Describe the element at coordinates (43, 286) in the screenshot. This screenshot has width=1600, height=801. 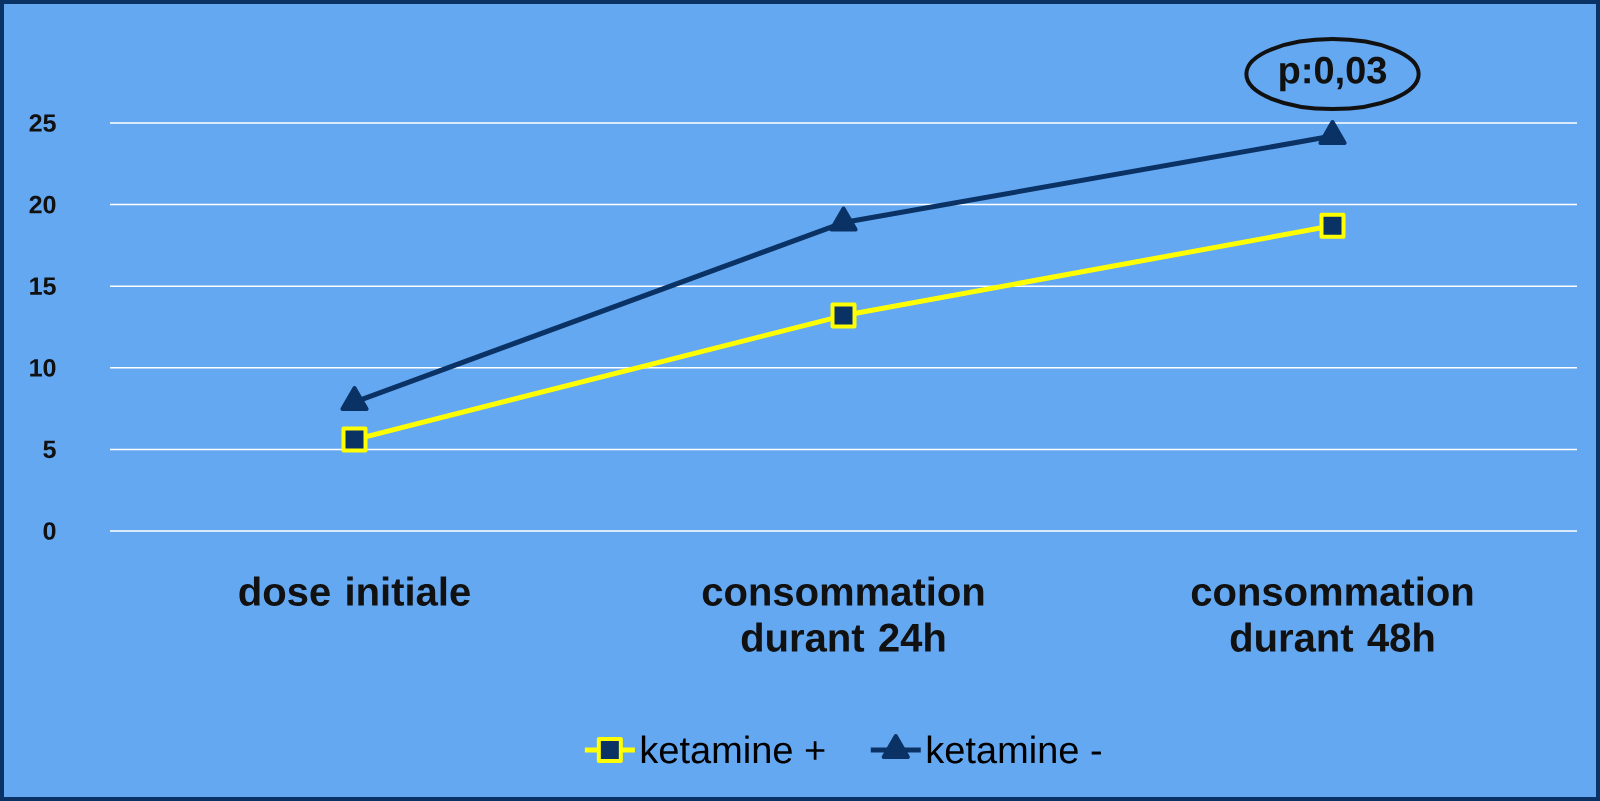
I see `y-tick-label: 15` at that location.